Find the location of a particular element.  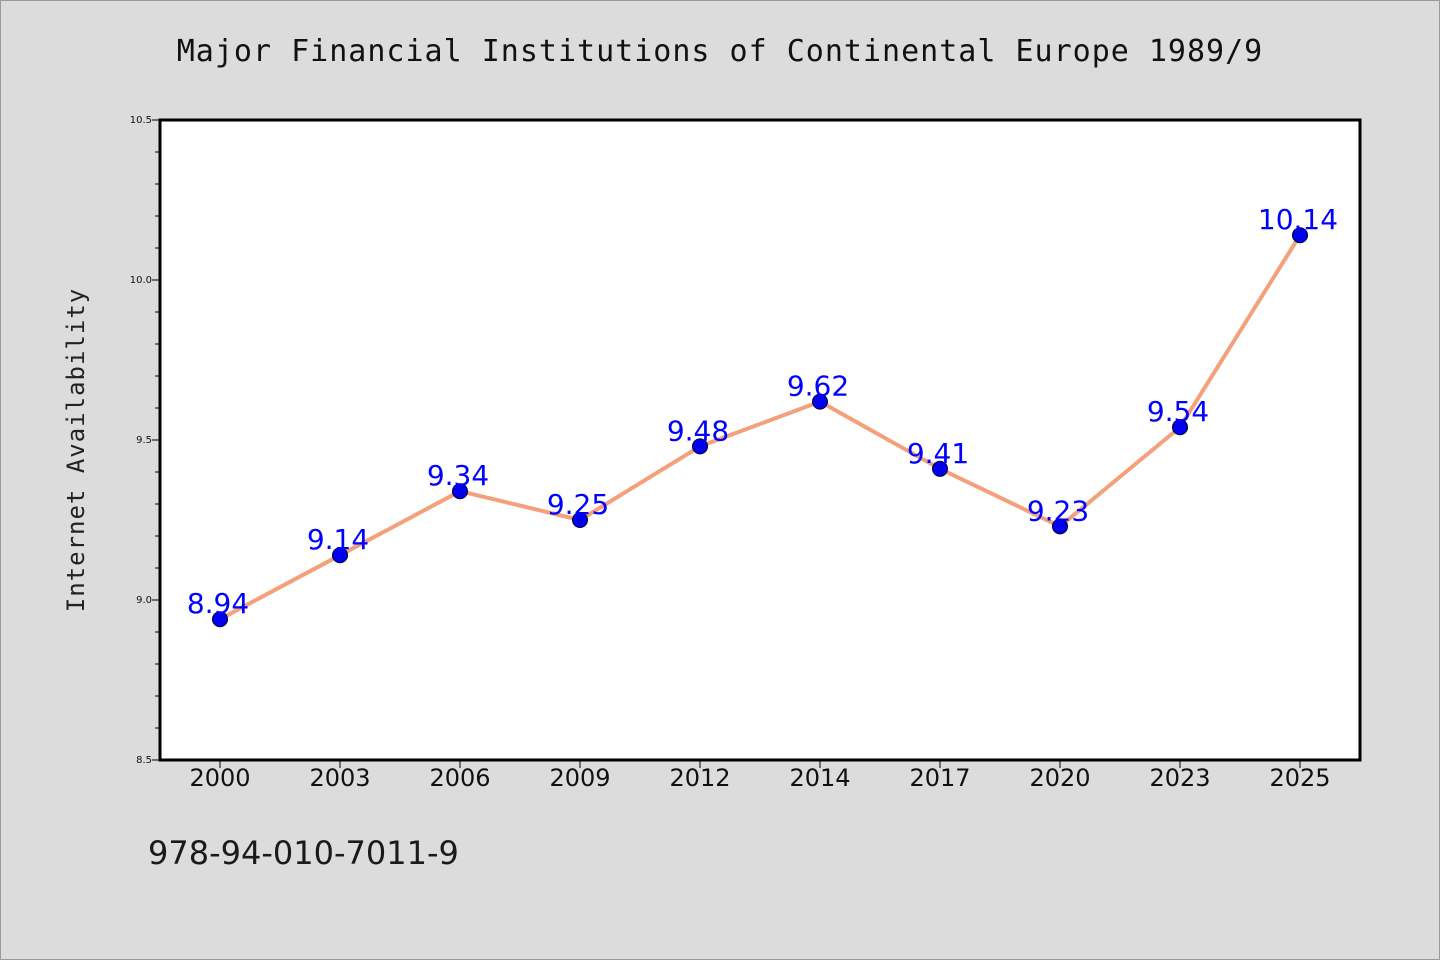

x-tick-label: 2006 is located at coordinates (459, 778).